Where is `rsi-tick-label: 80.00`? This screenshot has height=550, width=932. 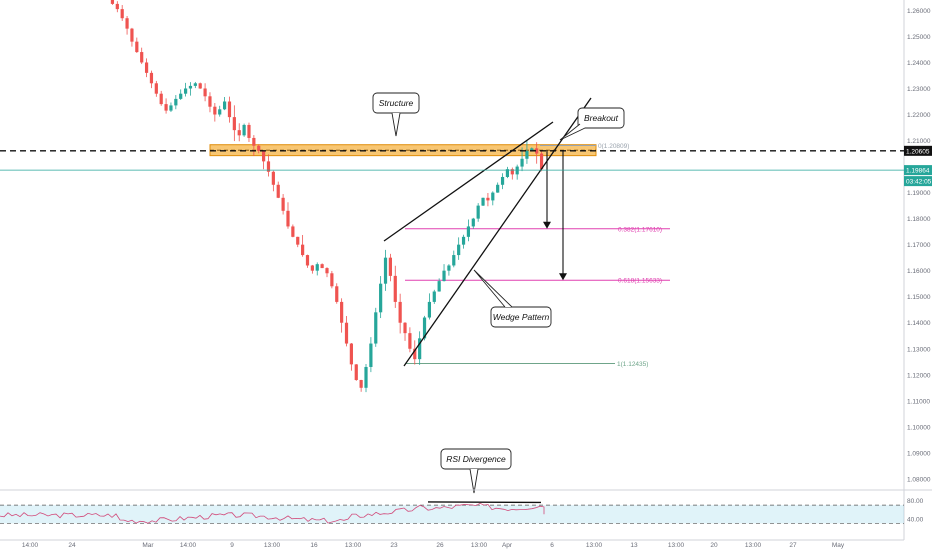
rsi-tick-label: 80.00 is located at coordinates (915, 501).